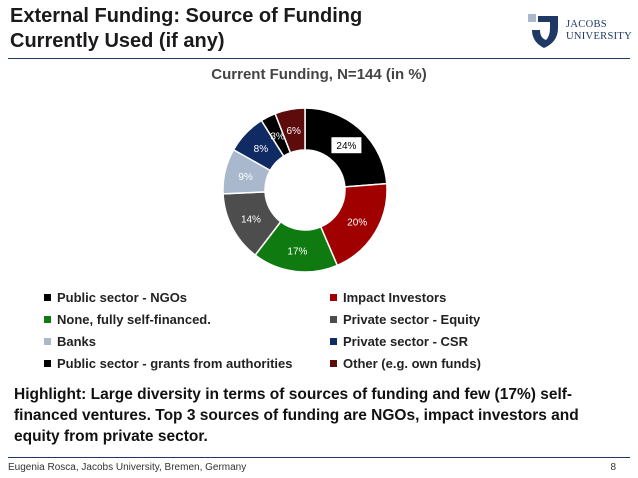 This screenshot has height=478, width=638. I want to click on legend-item-1: Public sector - NGOs, so click(115, 297).